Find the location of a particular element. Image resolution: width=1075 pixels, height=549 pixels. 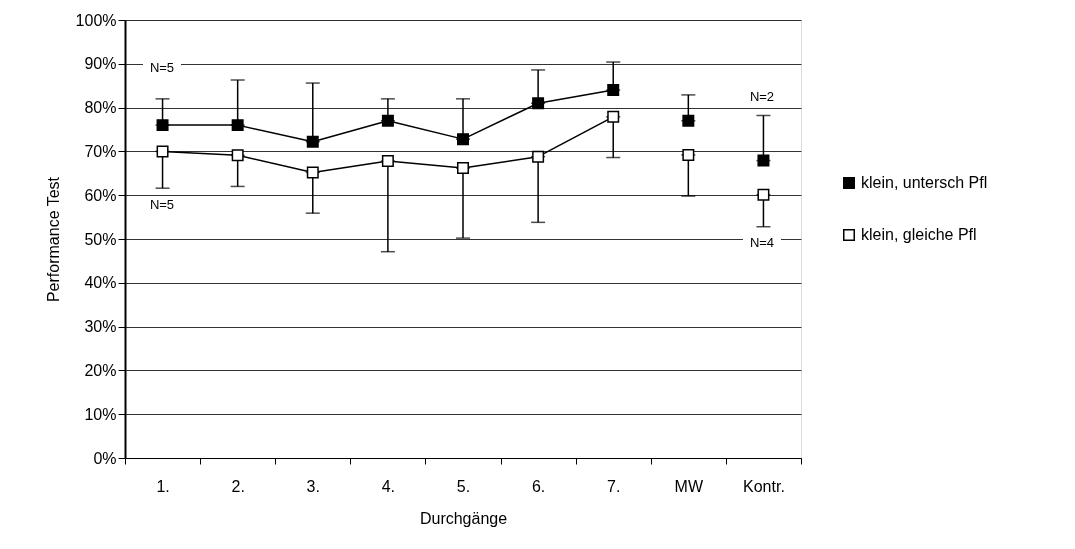

x-axis-title: Durchgänge is located at coordinates (463, 518).